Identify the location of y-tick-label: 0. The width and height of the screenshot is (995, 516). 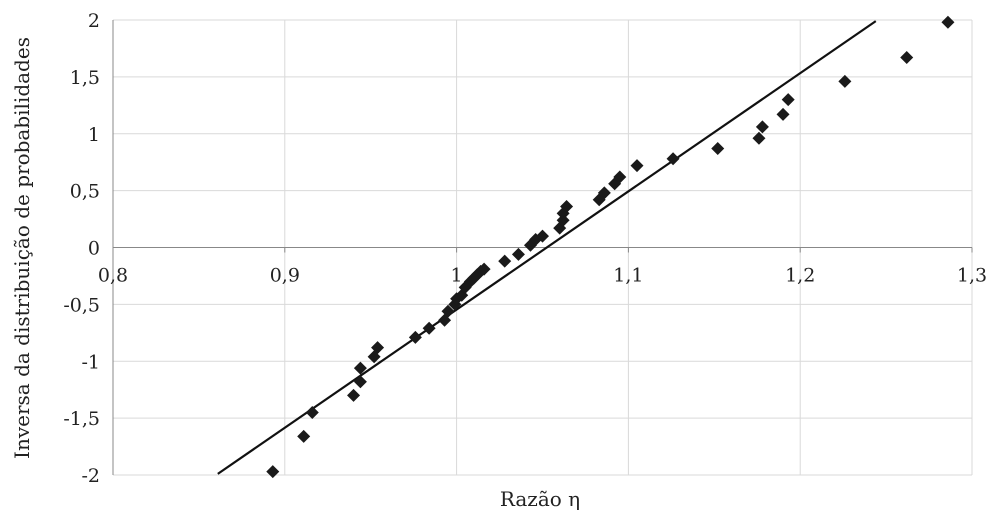
(94, 249).